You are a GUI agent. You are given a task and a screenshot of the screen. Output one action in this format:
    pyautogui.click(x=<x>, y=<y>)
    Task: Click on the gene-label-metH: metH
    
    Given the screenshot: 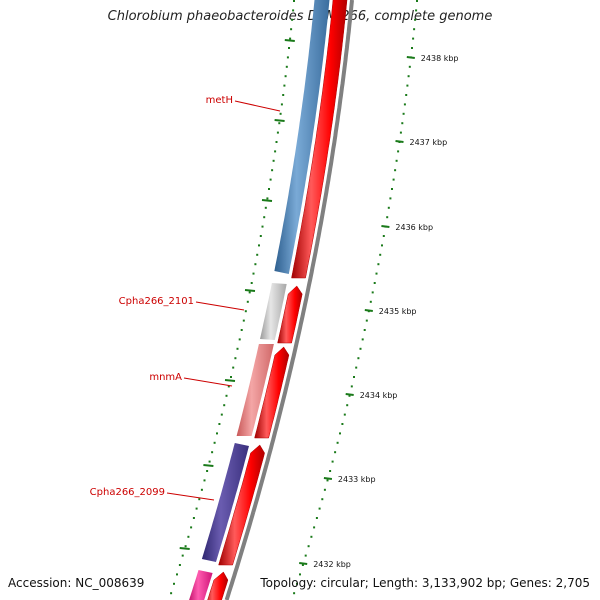 What is the action you would take?
    pyautogui.click(x=219, y=100)
    